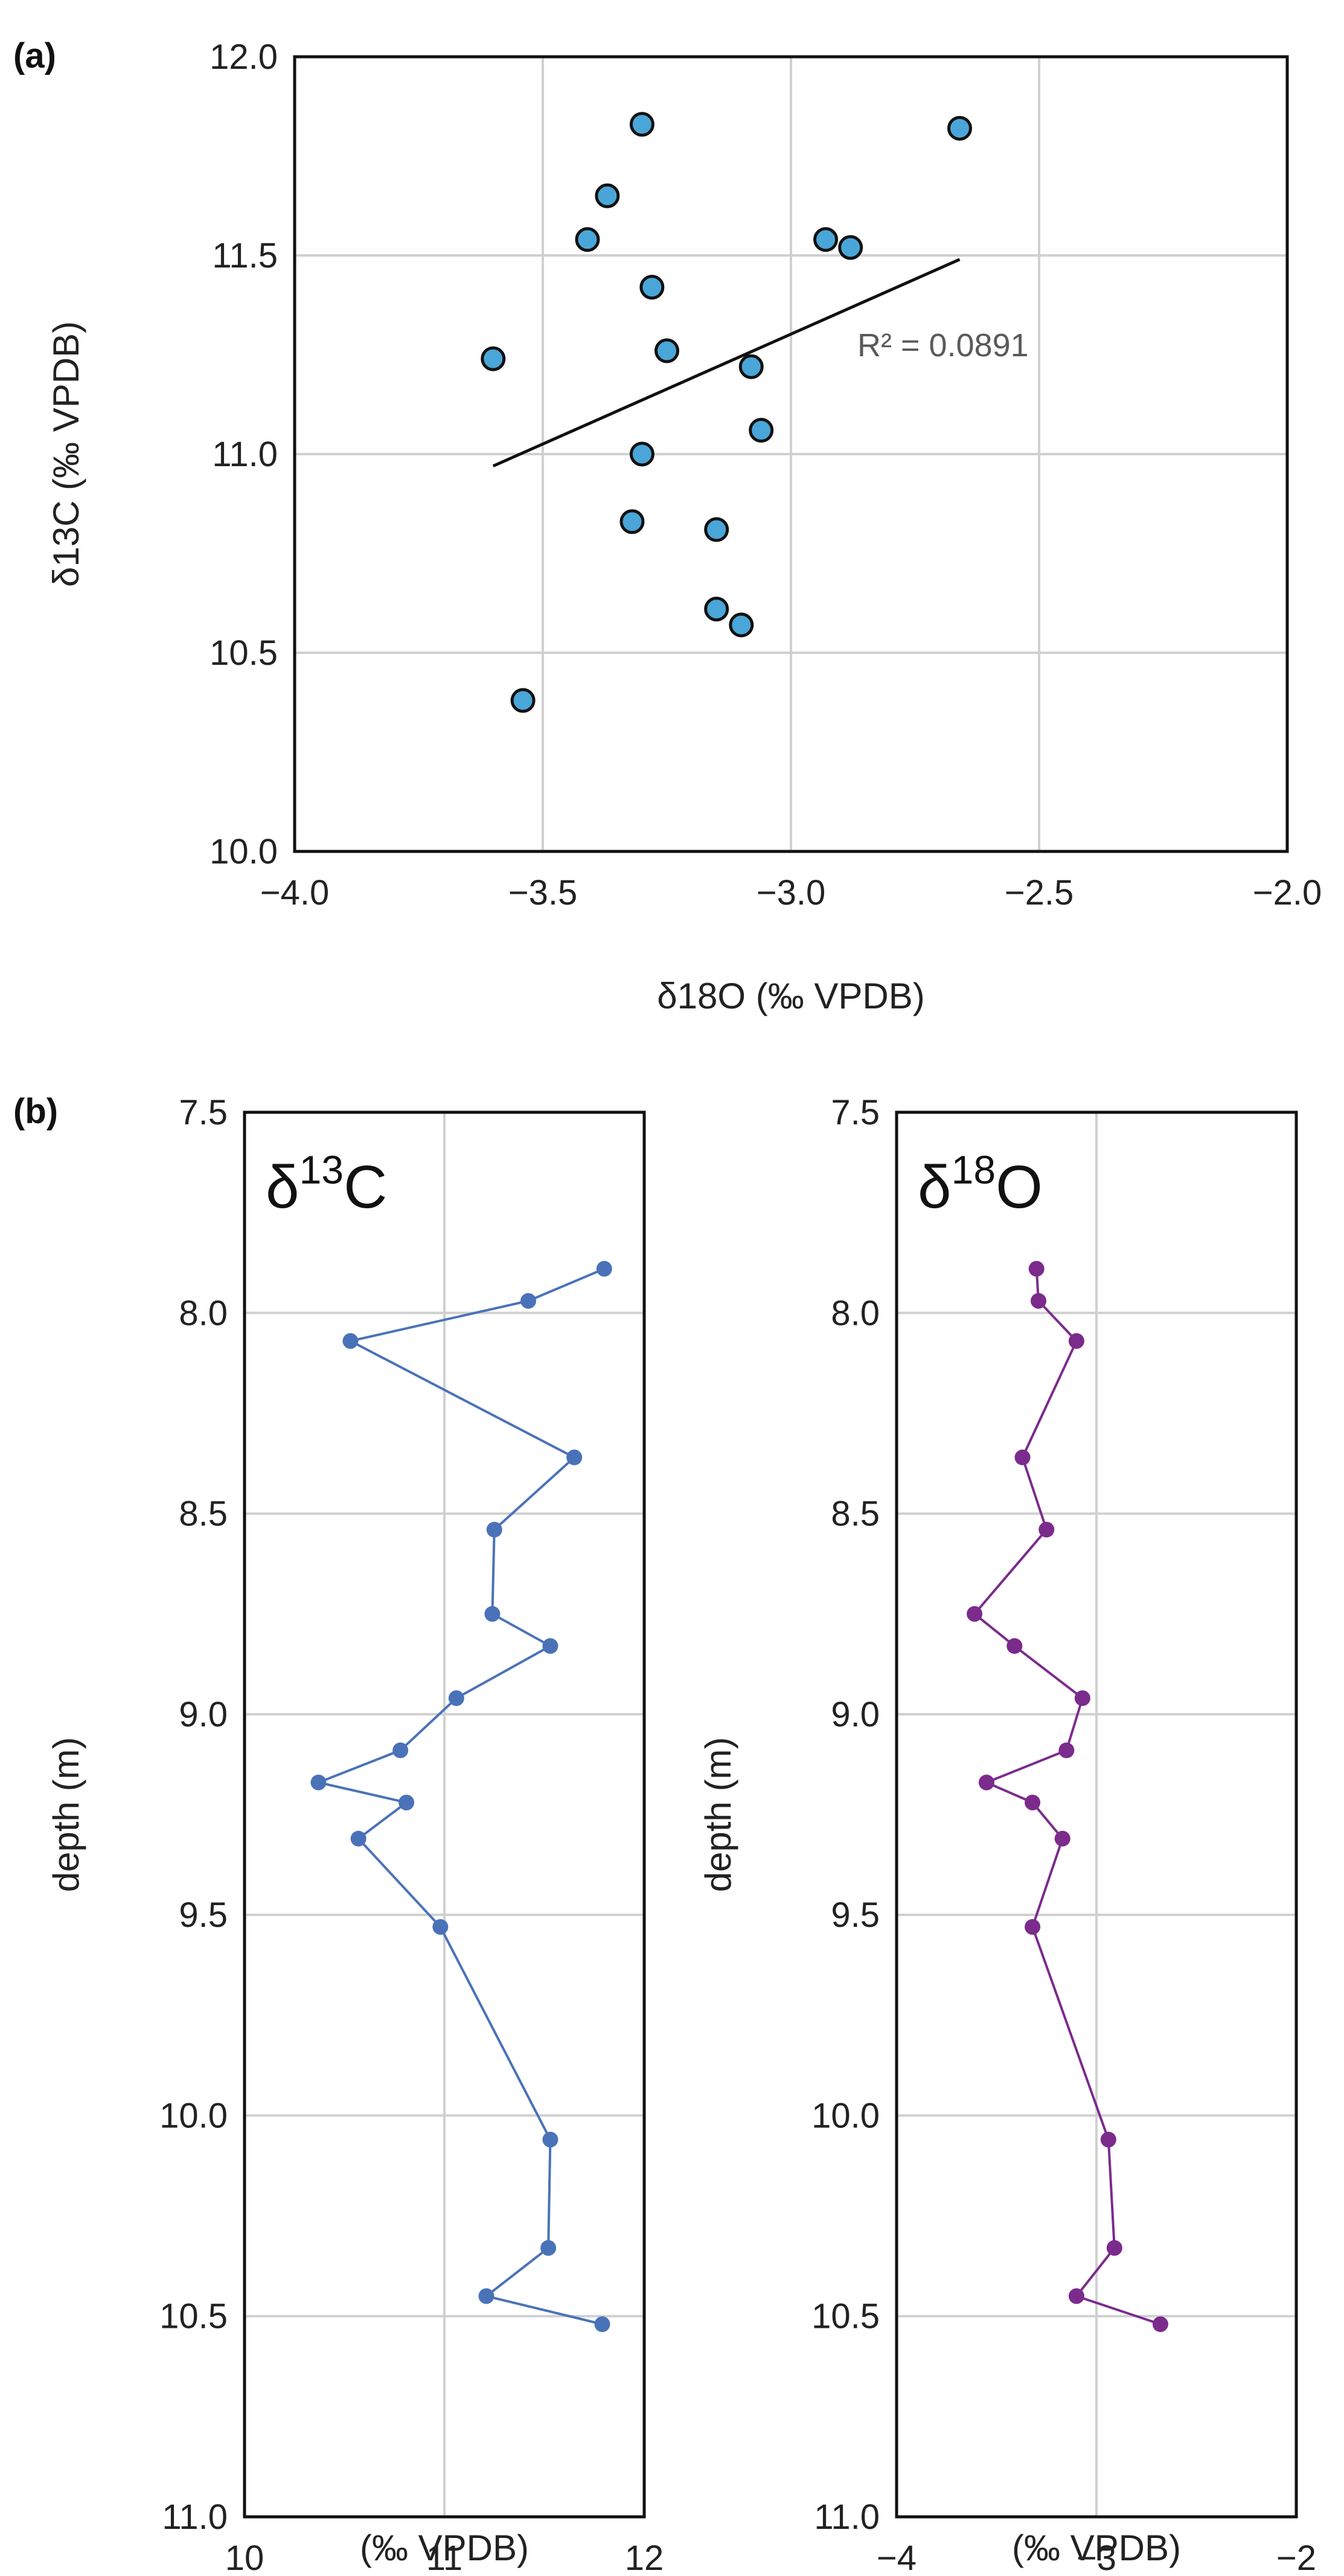 The image size is (1344, 2576). Describe the element at coordinates (1296, 2557) in the screenshot. I see `b2-x-tick-label: −2` at that location.